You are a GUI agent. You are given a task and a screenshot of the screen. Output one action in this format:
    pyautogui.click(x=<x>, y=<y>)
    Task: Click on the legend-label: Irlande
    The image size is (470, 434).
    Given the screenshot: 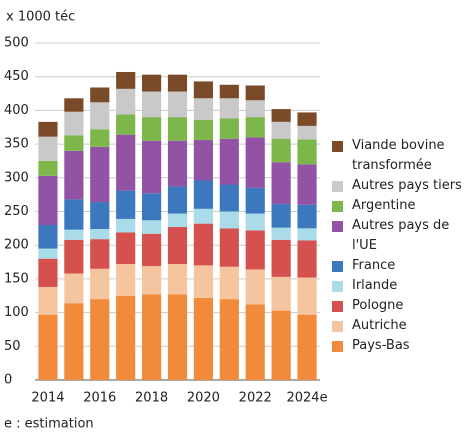 What is the action you would take?
    pyautogui.click(x=375, y=285)
    